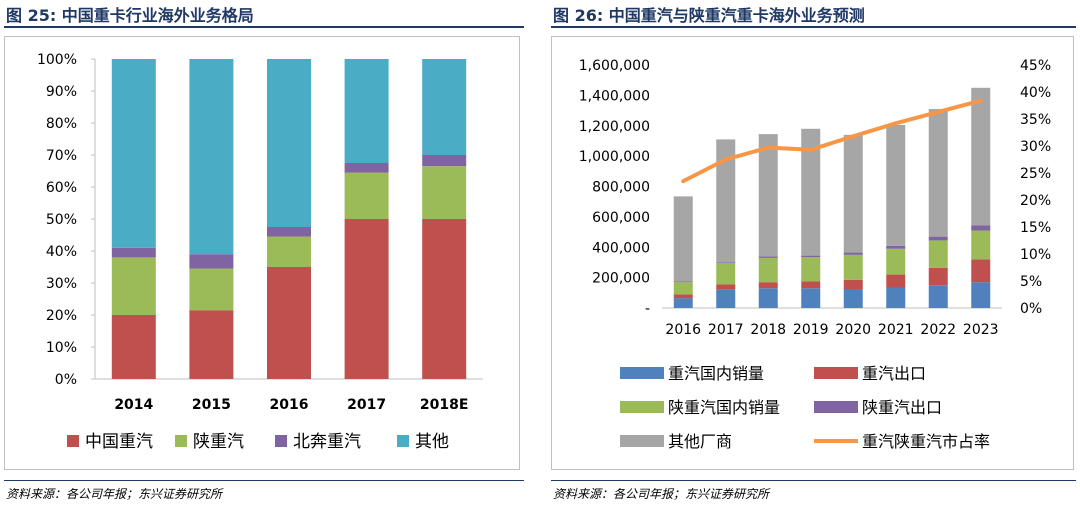 This screenshot has height=509, width=1080. Describe the element at coordinates (264, 27) in the screenshot. I see `figure-25-title-rule` at that location.